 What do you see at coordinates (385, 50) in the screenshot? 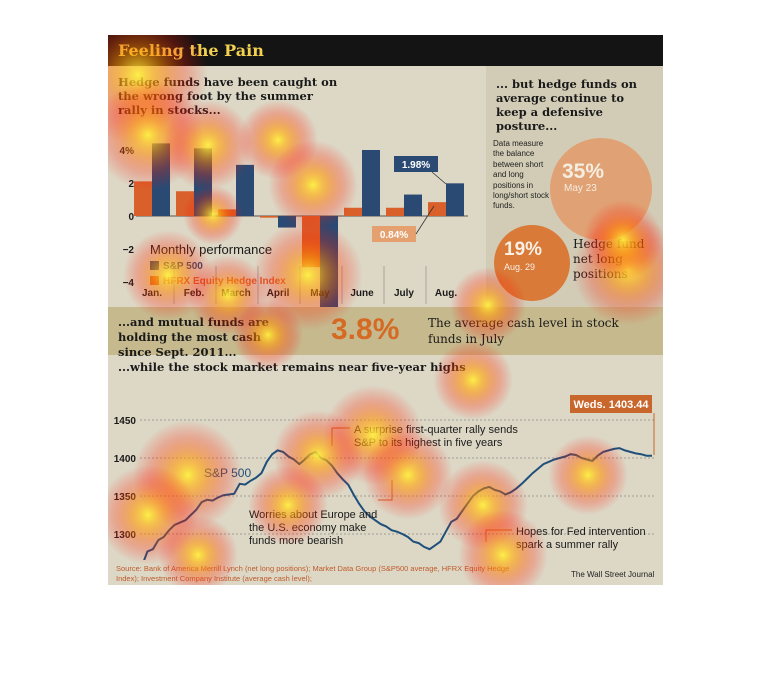
I see `header-bar: Feeling the Pain` at bounding box center [385, 50].